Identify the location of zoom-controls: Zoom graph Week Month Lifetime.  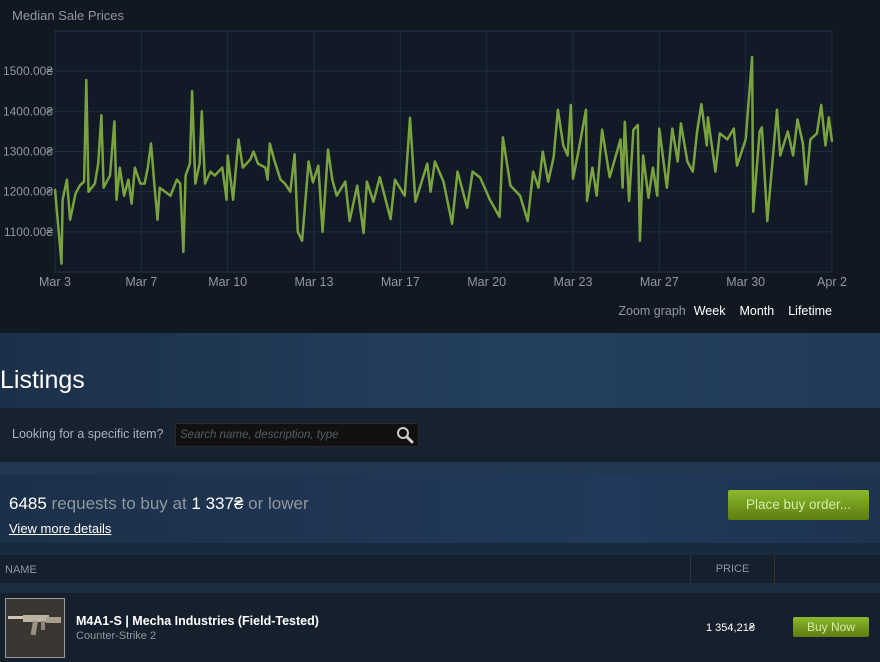
(725, 311).